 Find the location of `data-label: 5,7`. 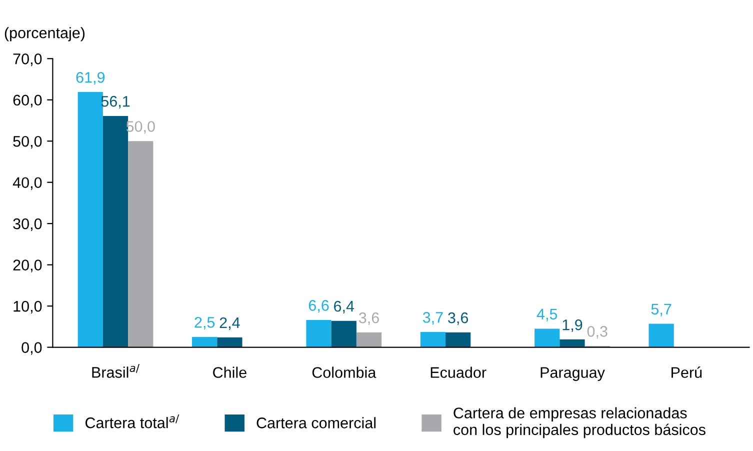

data-label: 5,7 is located at coordinates (661, 310).